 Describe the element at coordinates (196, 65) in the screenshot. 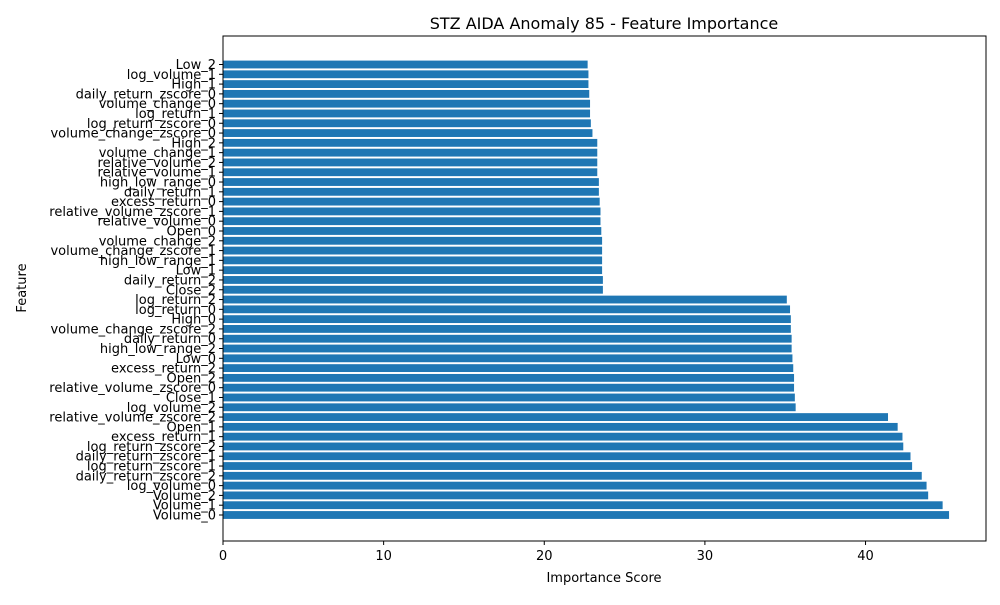

I see `y-tick-label: Low_2` at that location.